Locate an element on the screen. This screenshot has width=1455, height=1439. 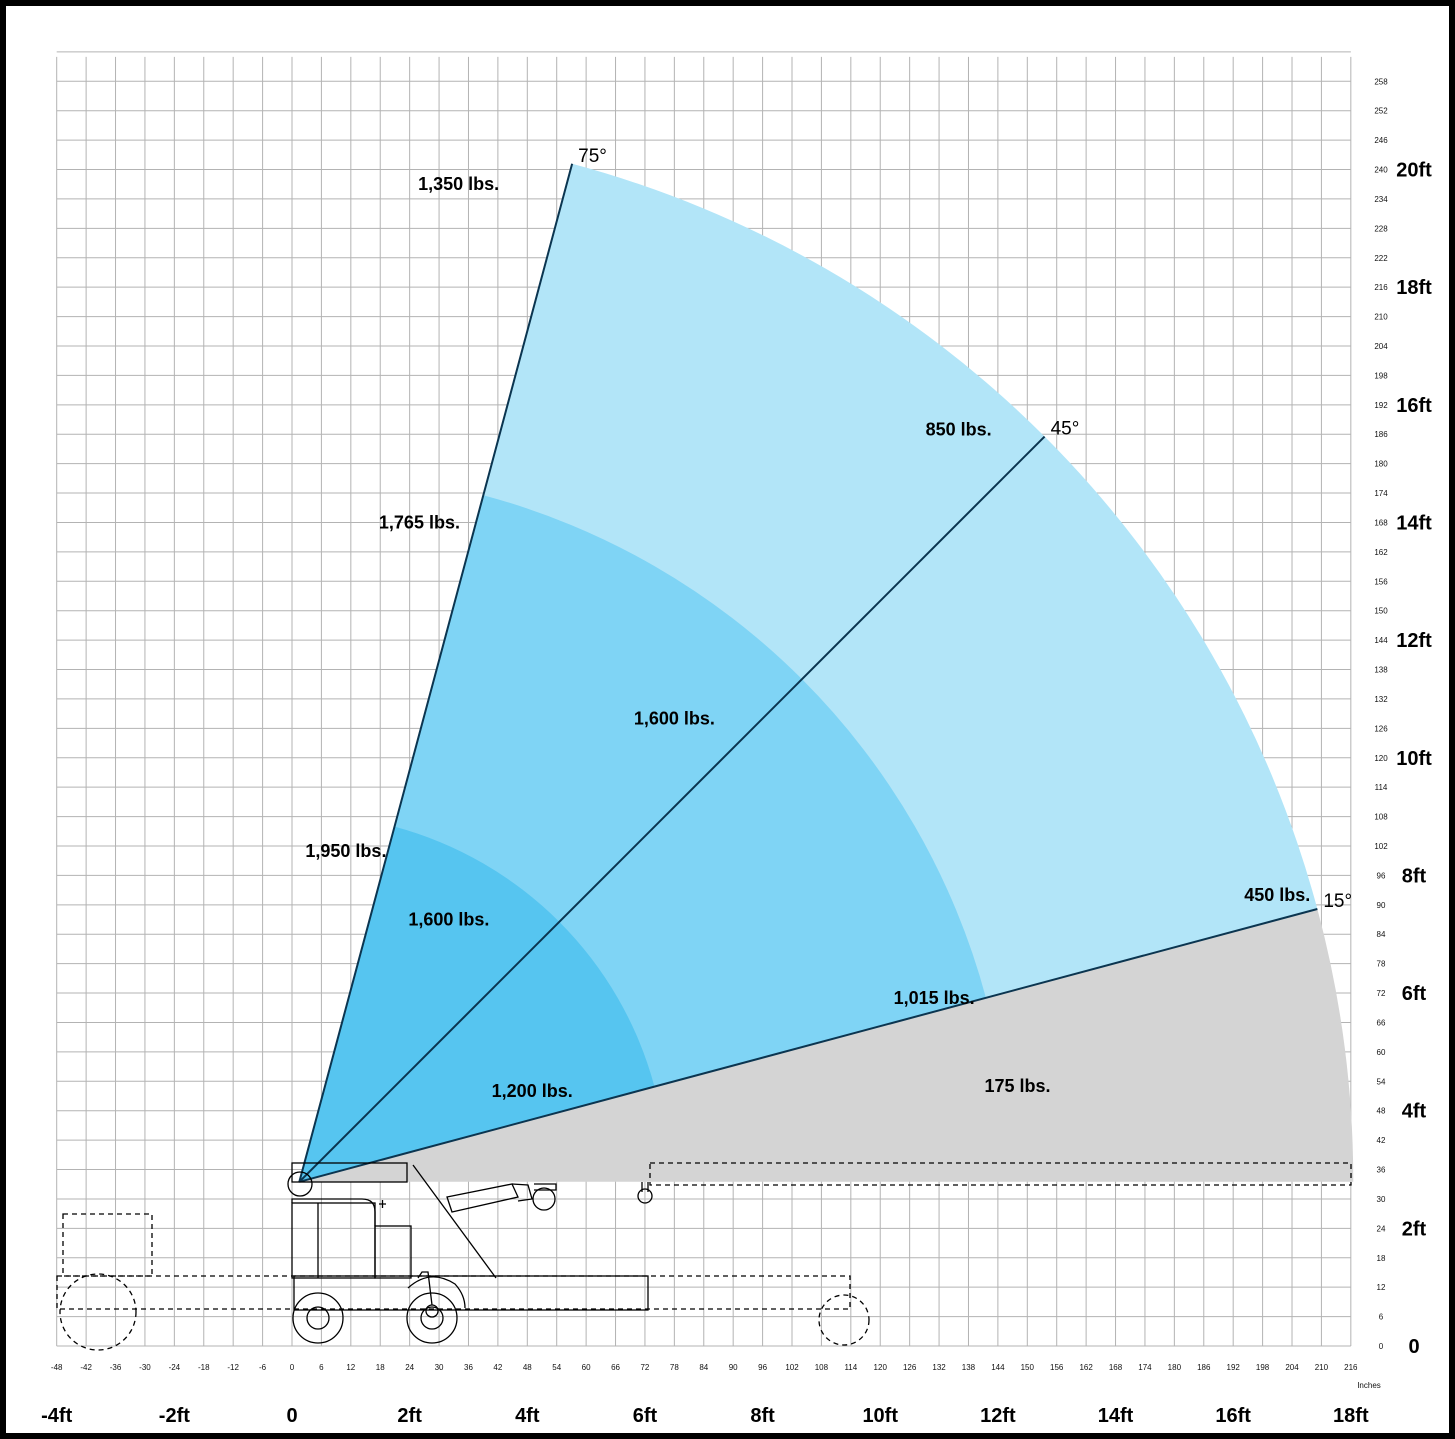
x-inch-tick-138: 138 is located at coordinates (969, 1367).